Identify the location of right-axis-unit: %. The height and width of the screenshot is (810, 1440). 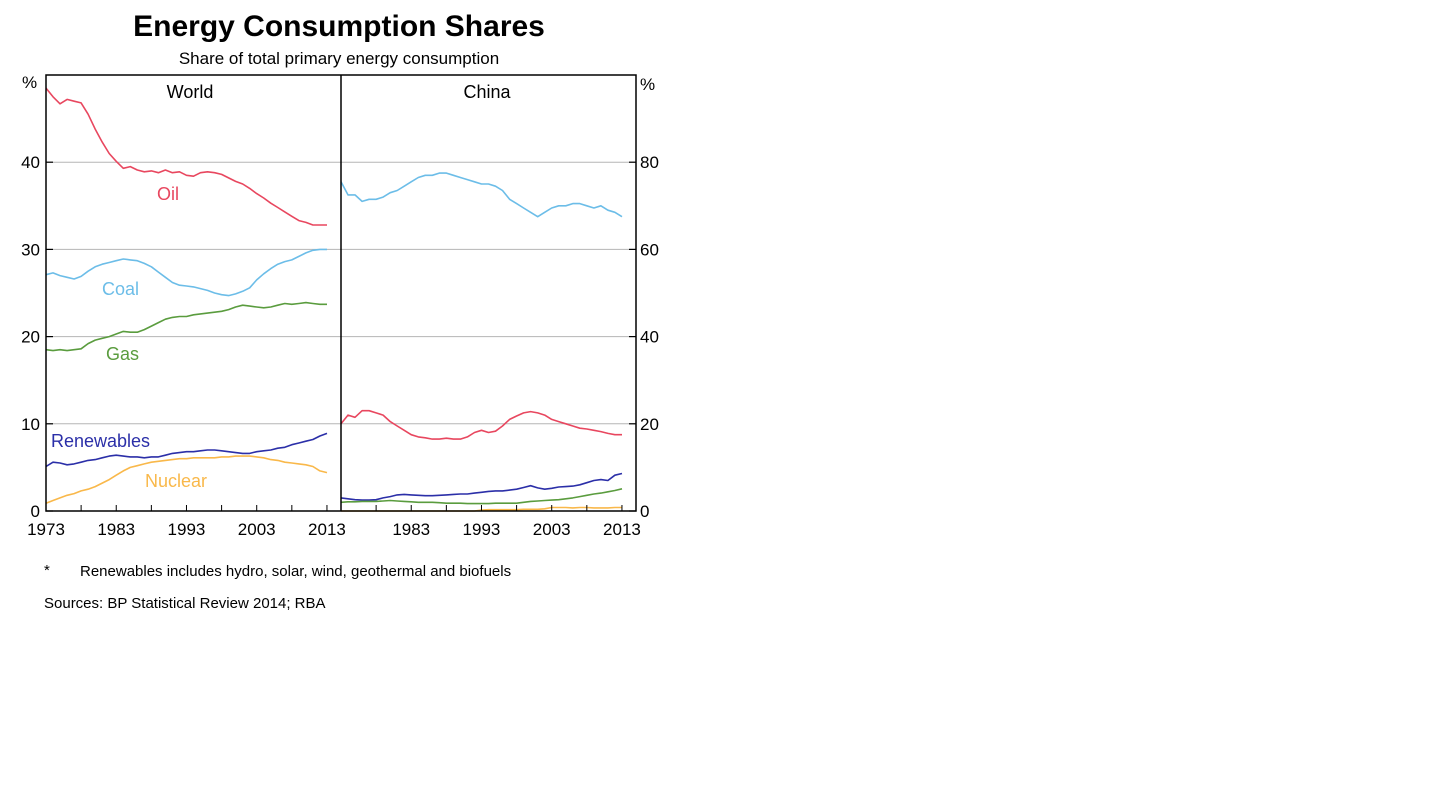
(647, 84).